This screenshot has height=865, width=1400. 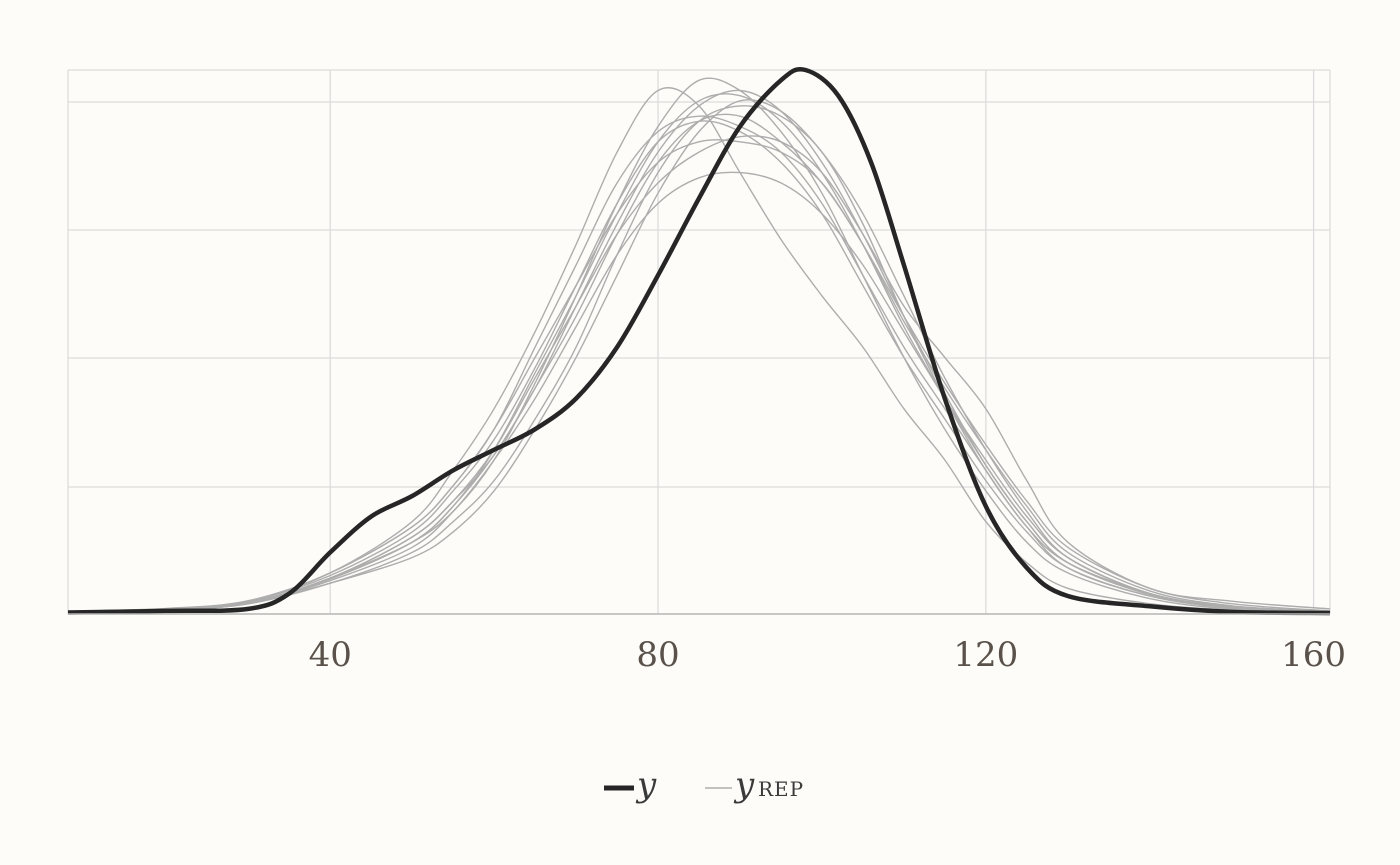 I want to click on axis-layer: 40 80 120 160, so click(x=707, y=644).